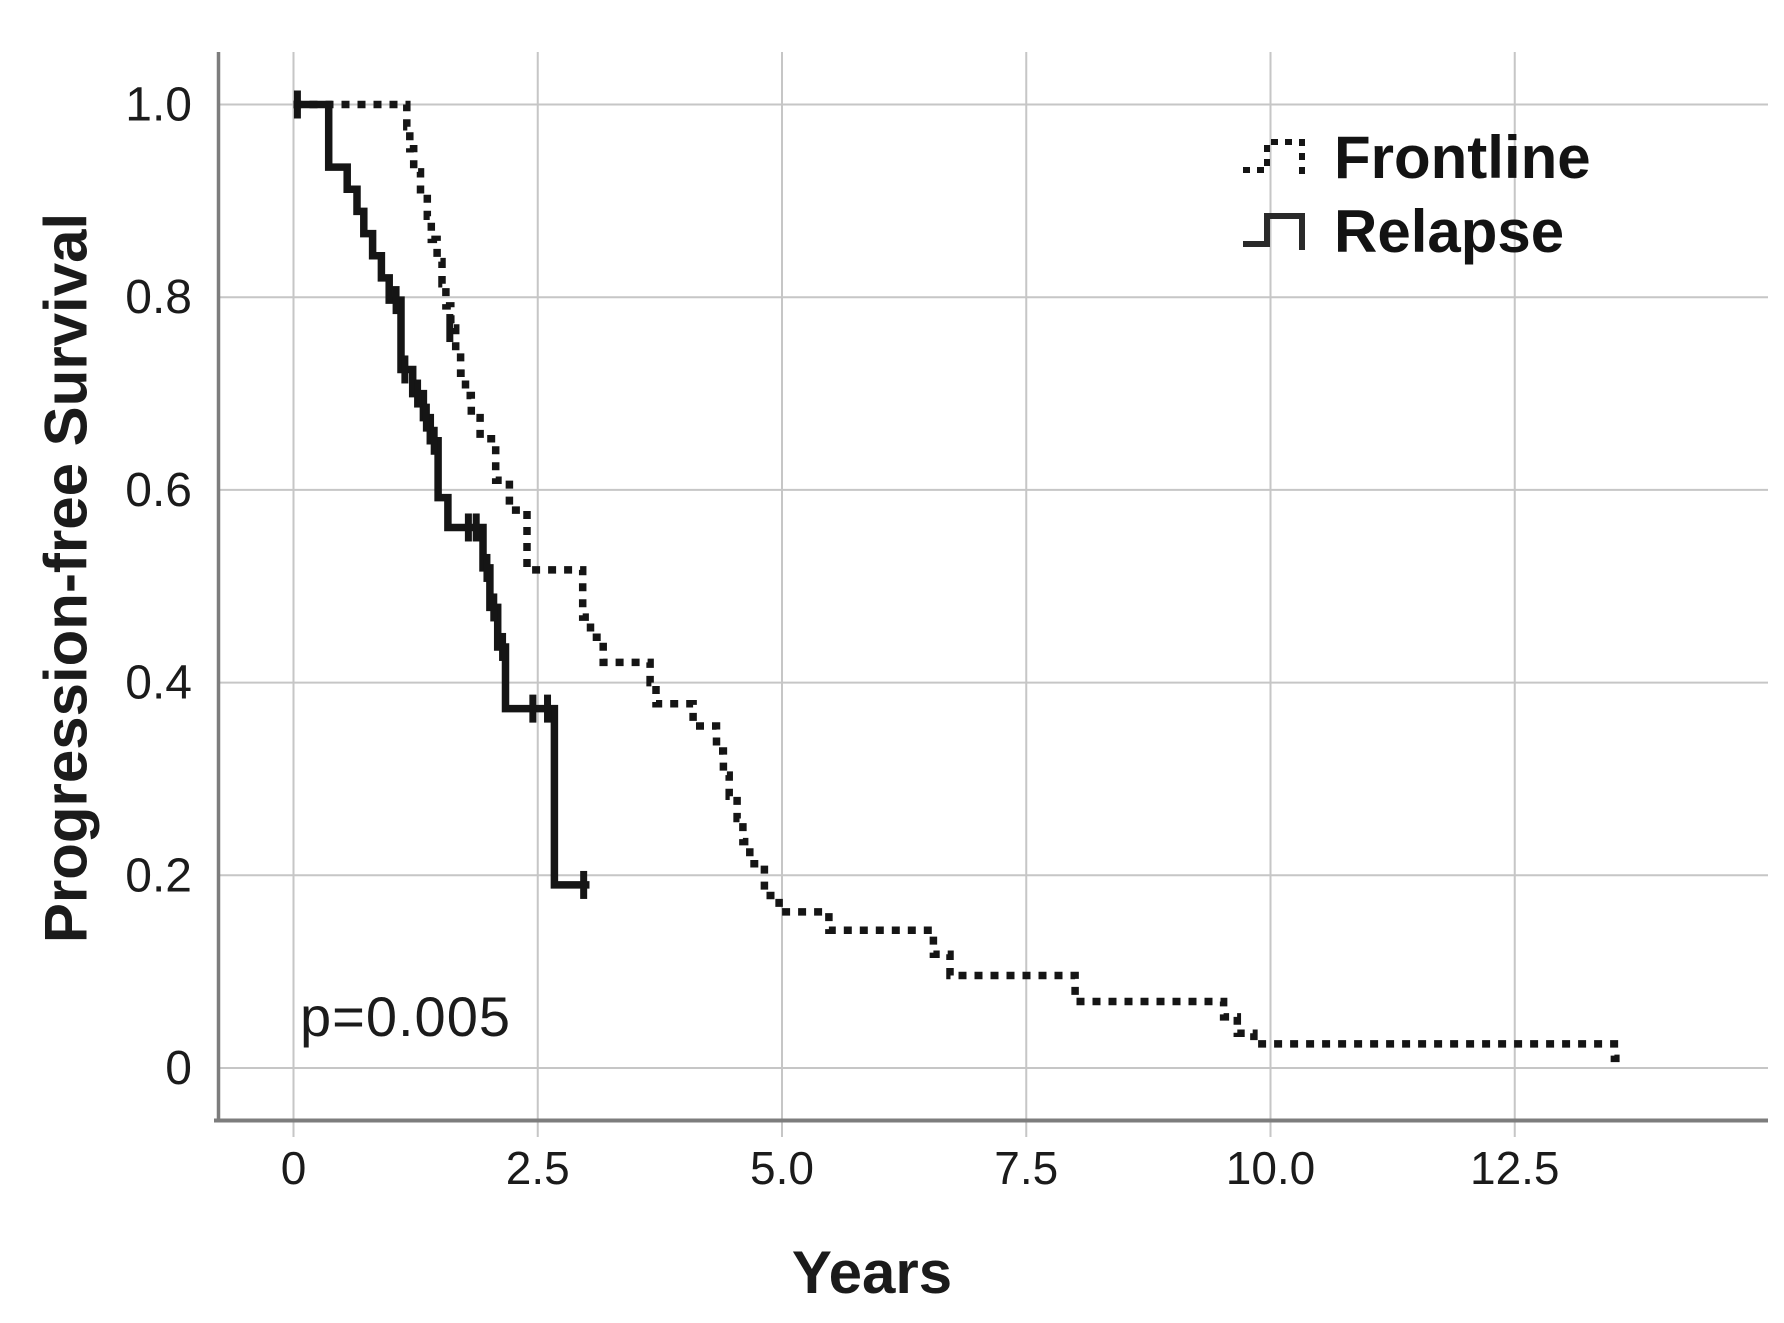 Image resolution: width=1784 pixels, height=1323 pixels. Describe the element at coordinates (294, 1168) in the screenshot. I see `x-tick-label: 0` at that location.